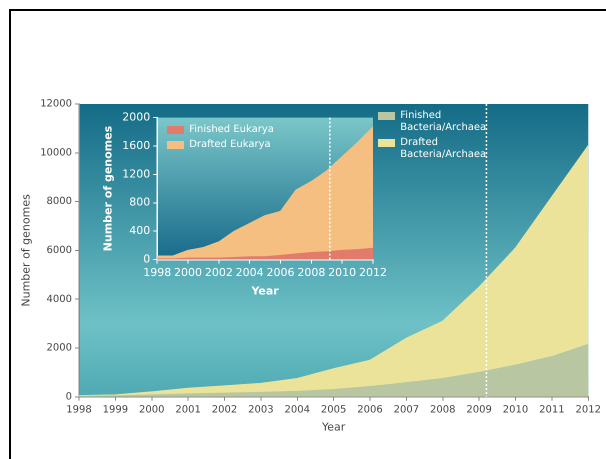  Describe the element at coordinates (231, 130) in the screenshot. I see `legend-label: Finished Eukarya` at that location.